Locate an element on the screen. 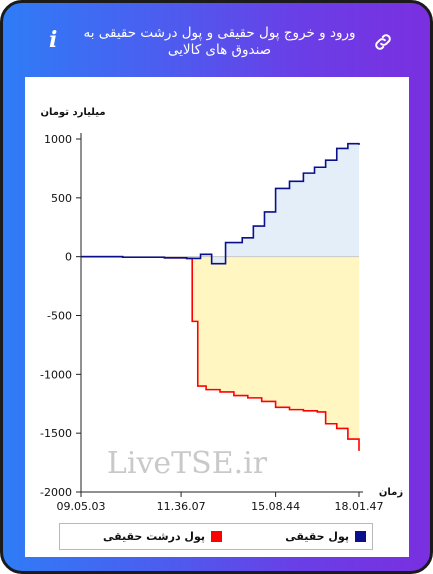  x-tick-label: 09.05.03 is located at coordinates (81, 506).